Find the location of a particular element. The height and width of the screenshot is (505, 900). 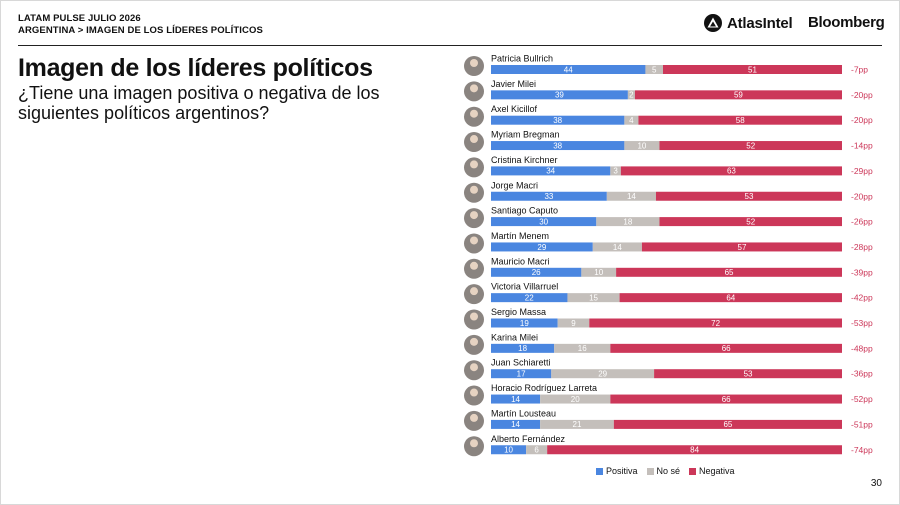

legend-item-negativa: Negativa is located at coordinates (712, 471).